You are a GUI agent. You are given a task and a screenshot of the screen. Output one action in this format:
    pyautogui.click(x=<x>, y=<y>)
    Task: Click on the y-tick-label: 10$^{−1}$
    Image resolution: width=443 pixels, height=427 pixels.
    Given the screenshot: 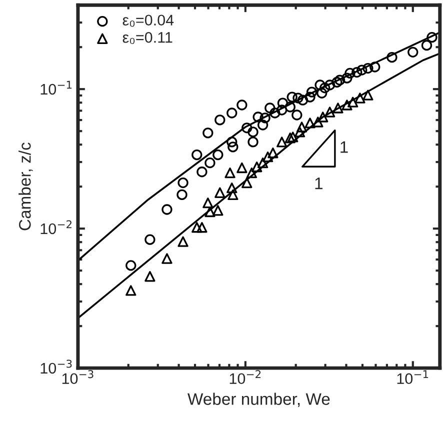 What is the action you would take?
    pyautogui.click(x=56, y=87)
    